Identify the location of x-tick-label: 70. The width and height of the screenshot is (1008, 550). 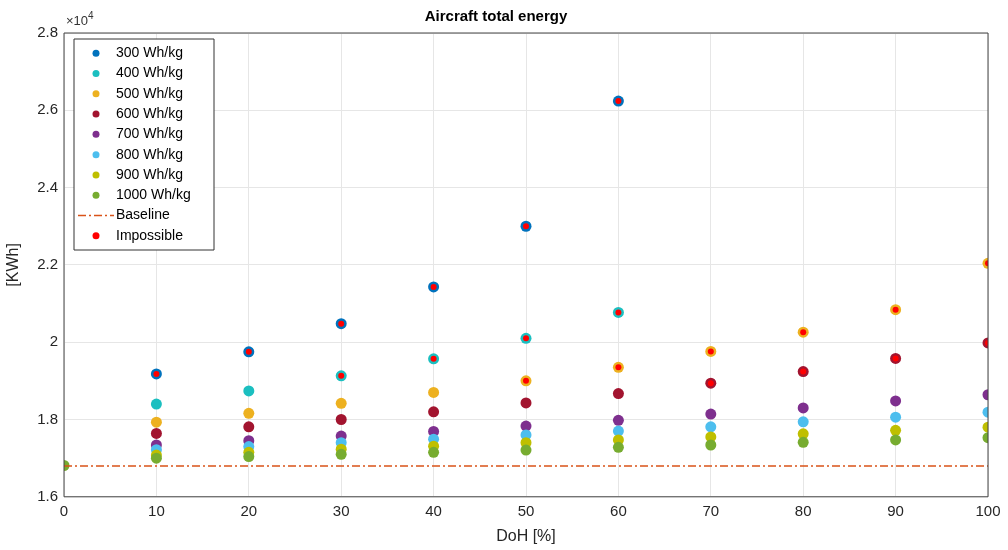
(711, 510).